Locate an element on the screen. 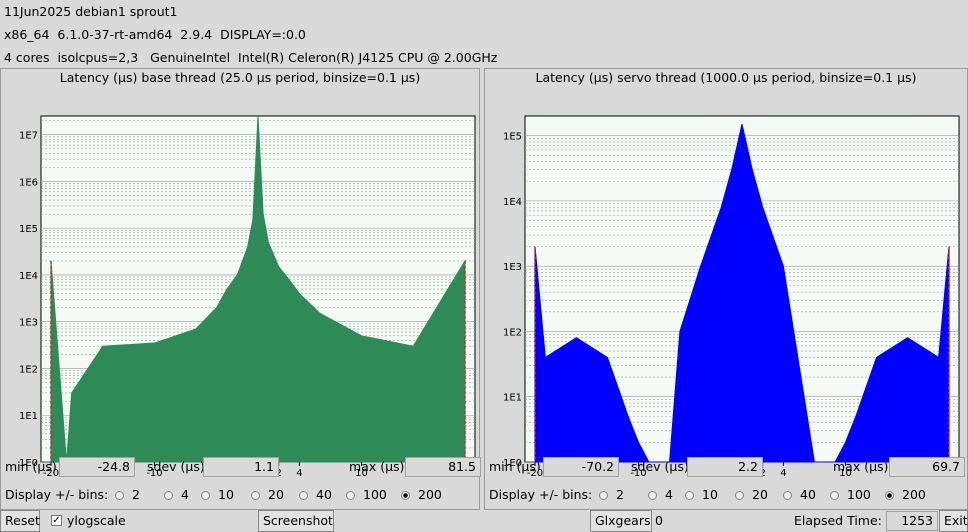 The image size is (968, 532). min-value: -70.2 is located at coordinates (581, 467).